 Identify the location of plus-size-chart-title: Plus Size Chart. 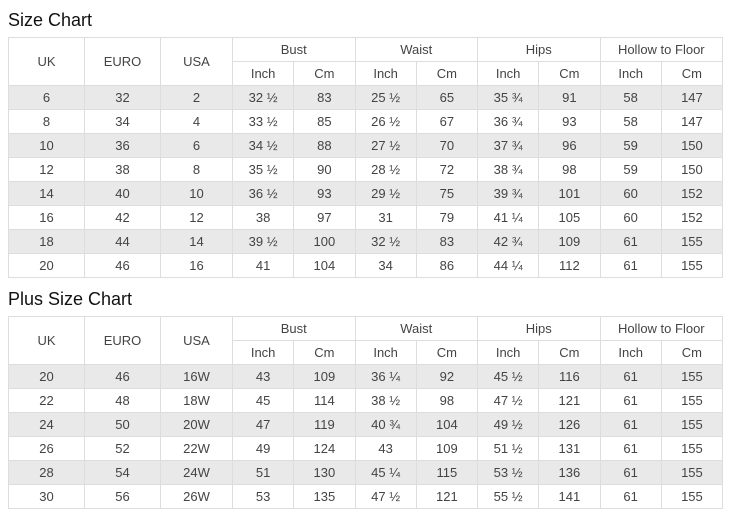
(70, 299).